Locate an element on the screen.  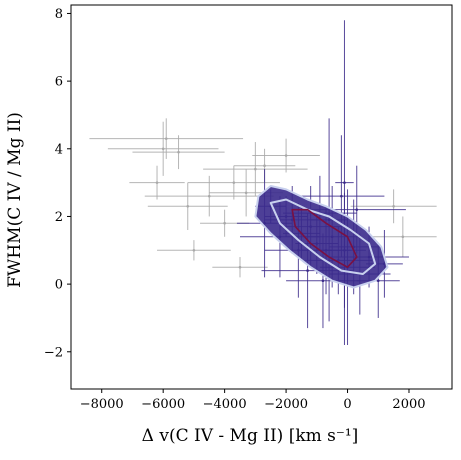
y-tick-label: −2 is located at coordinates (53, 352).